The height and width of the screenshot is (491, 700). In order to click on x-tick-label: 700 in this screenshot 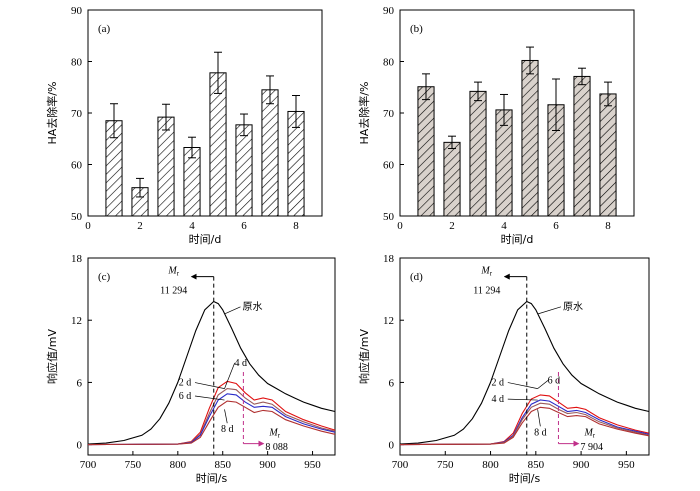, I will do `click(88, 465)`.